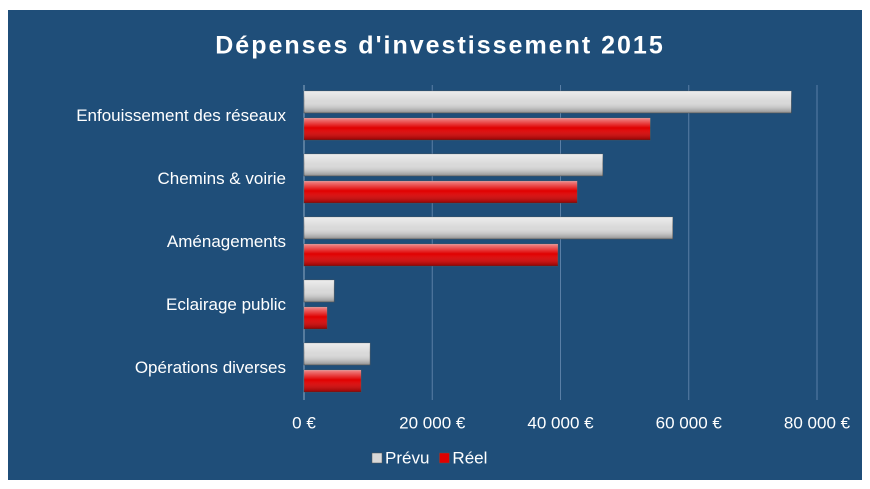  I want to click on legend-label: Réel, so click(469, 457).